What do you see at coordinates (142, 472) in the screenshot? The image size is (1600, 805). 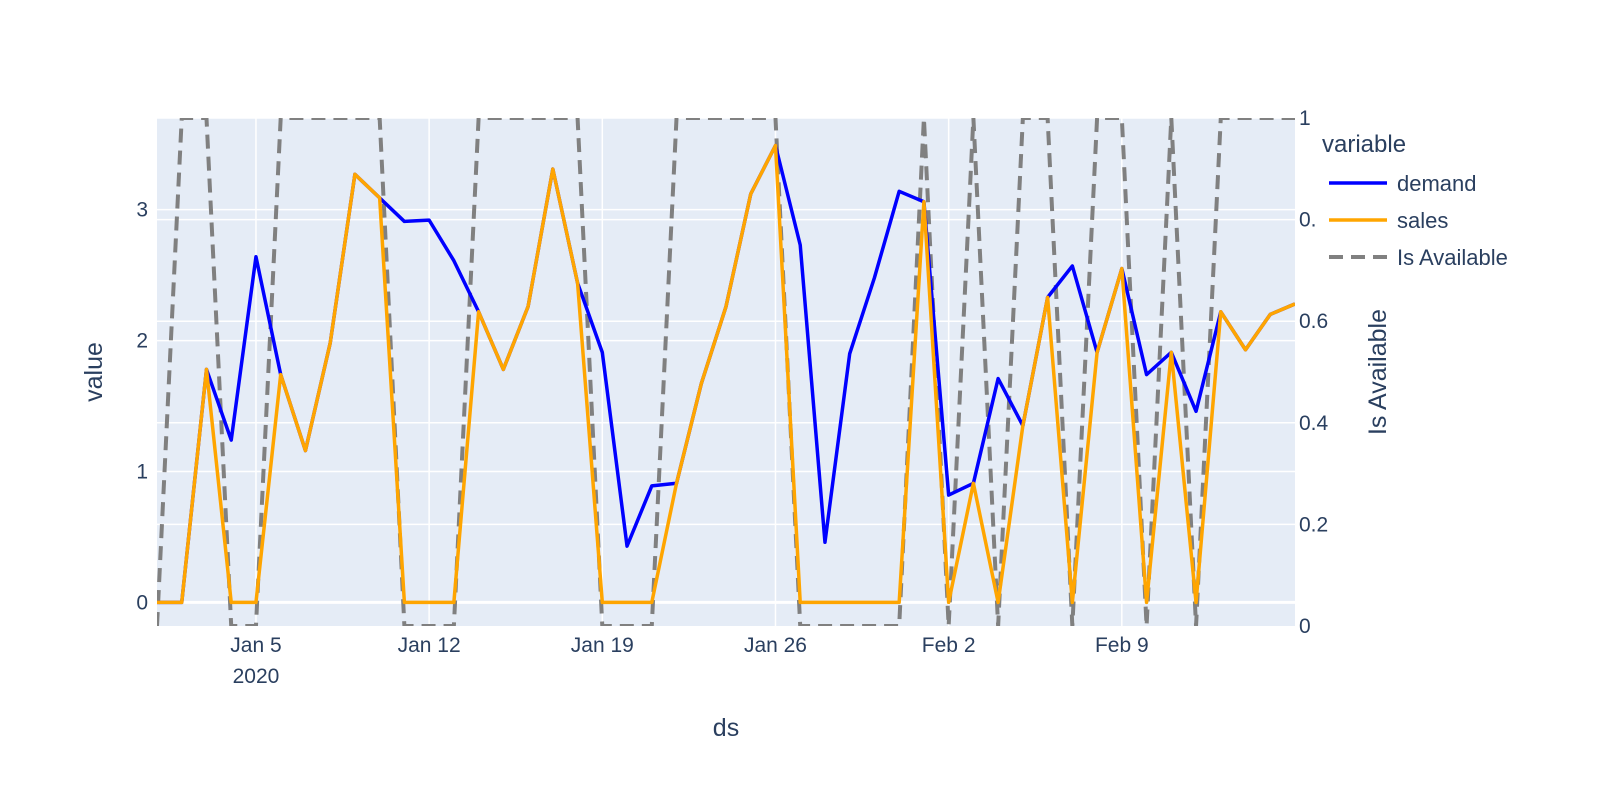 I see `y-tick-label: 1` at bounding box center [142, 472].